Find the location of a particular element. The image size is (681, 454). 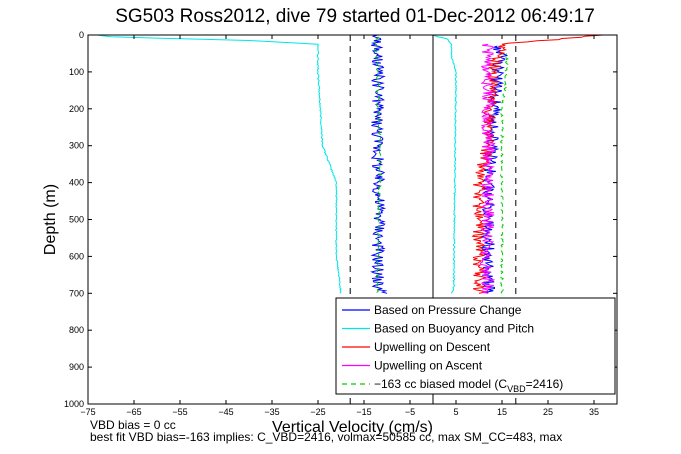

x-tick-label-4: −35 is located at coordinates (271, 412).